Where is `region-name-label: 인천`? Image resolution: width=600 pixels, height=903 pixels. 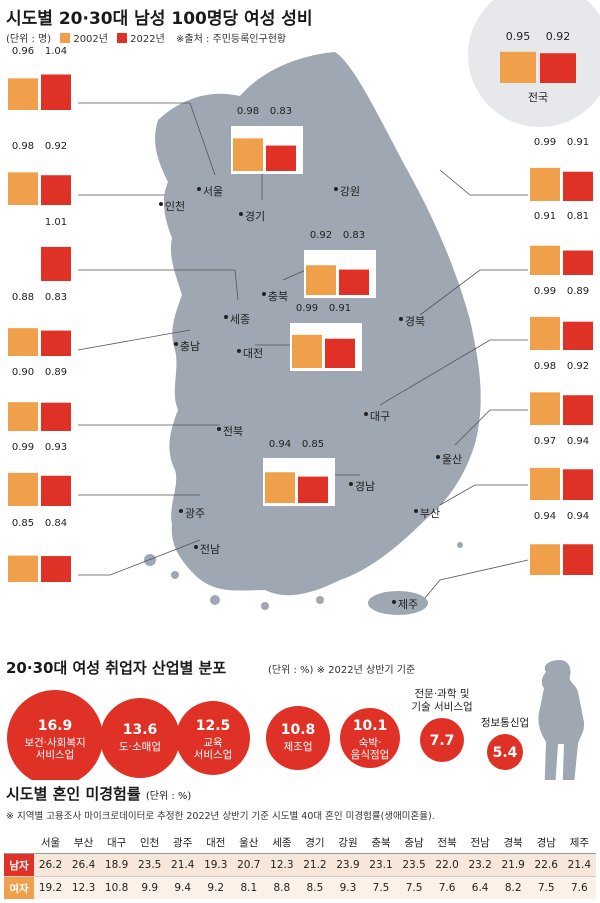
region-name-label: 인천 is located at coordinates (175, 206).